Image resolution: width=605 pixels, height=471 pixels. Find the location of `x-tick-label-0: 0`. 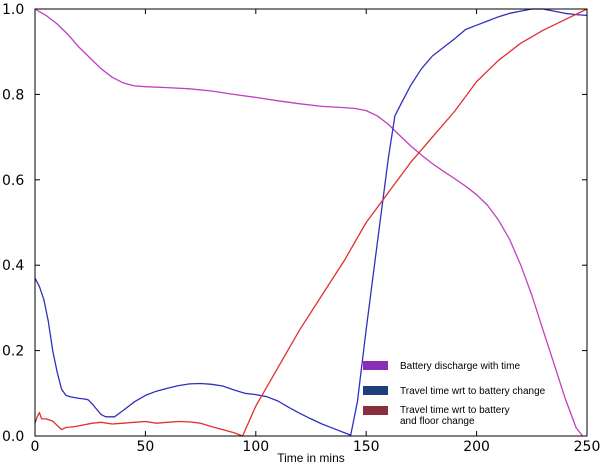

x-tick-label-0: 0 is located at coordinates (35, 447).